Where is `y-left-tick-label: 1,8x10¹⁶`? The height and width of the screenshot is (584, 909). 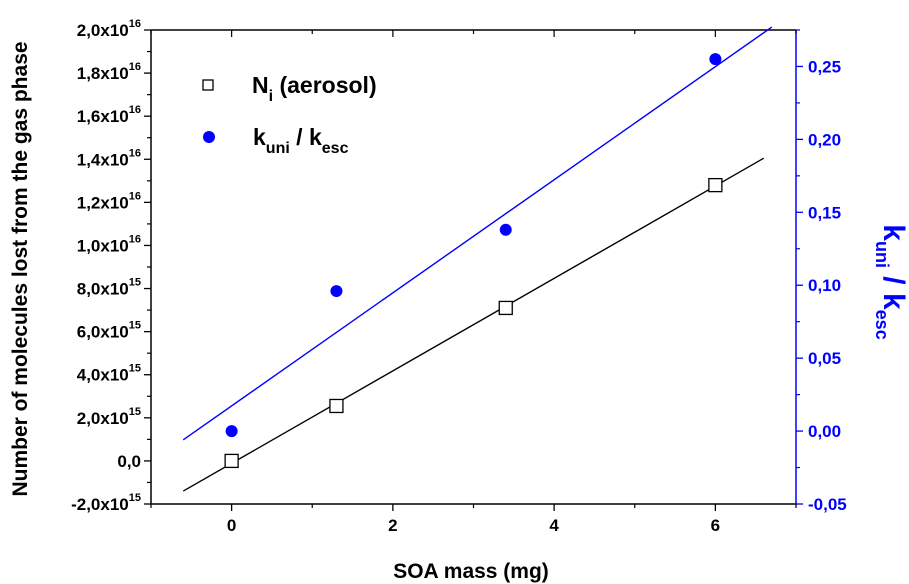
y-left-tick-label: 1,8x10¹⁶ is located at coordinates (109, 72).